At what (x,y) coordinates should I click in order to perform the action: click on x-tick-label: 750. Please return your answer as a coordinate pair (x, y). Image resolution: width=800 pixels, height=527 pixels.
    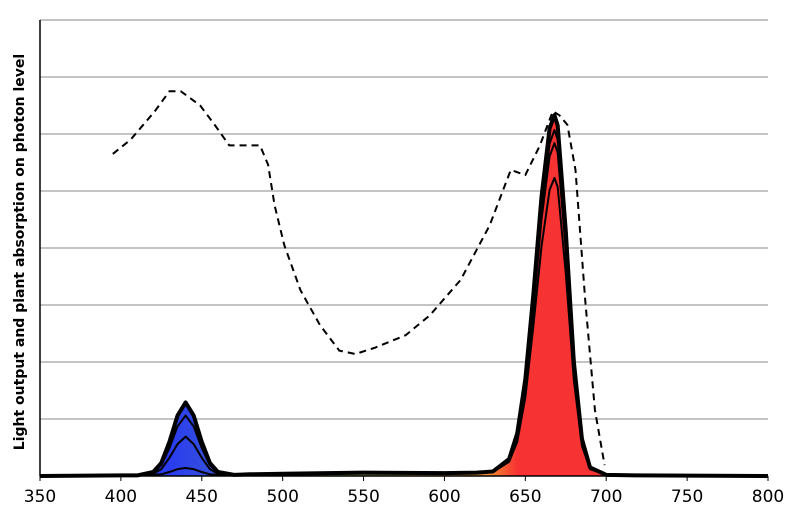
    Looking at the image, I should click on (687, 497).